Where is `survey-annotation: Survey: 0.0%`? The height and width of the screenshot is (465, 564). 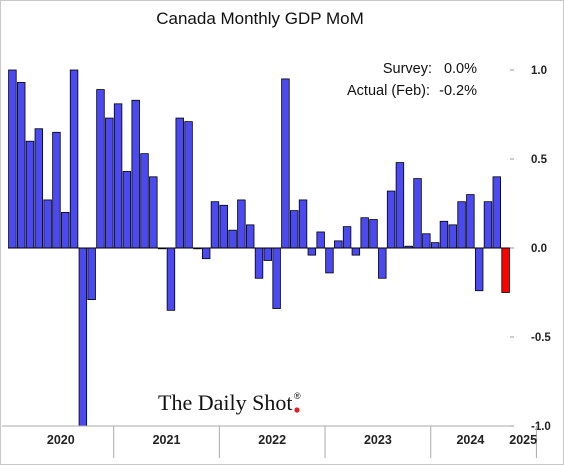
survey-annotation: Survey: 0.0% is located at coordinates (430, 69).